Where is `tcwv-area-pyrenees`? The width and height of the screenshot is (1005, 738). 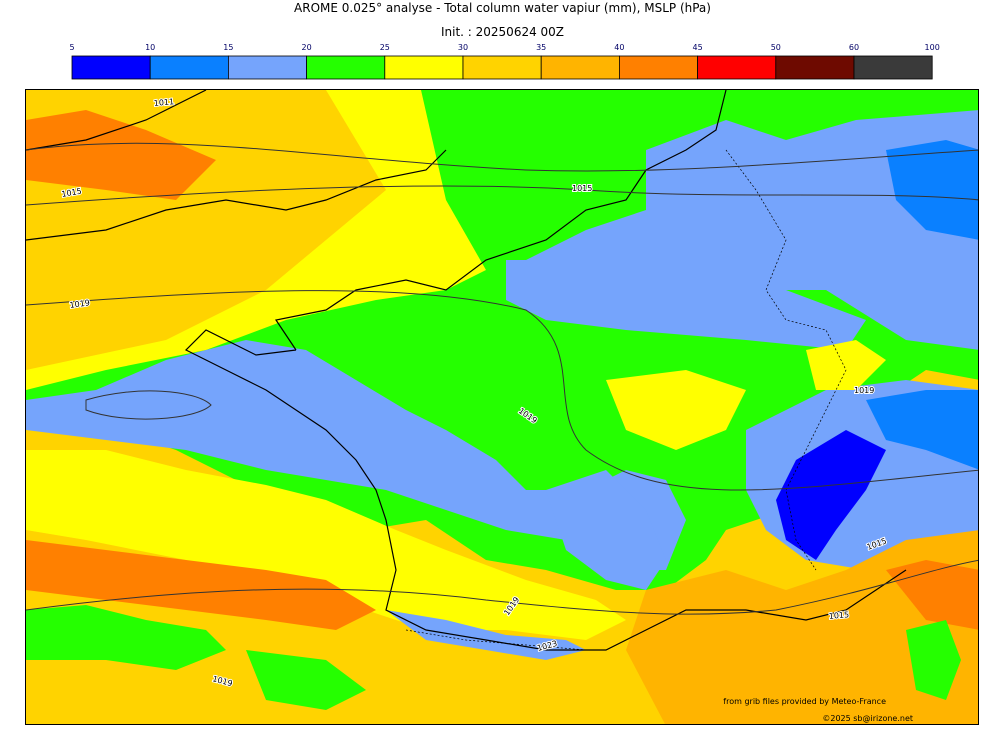
tcwv-area-pyrenees is located at coordinates (486, 635).